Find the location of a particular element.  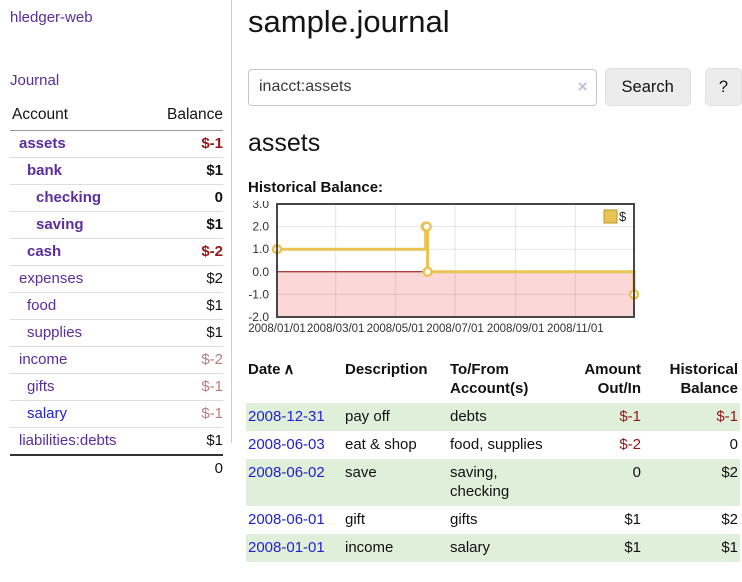

account-link-cash: cash is located at coordinates (44, 251).